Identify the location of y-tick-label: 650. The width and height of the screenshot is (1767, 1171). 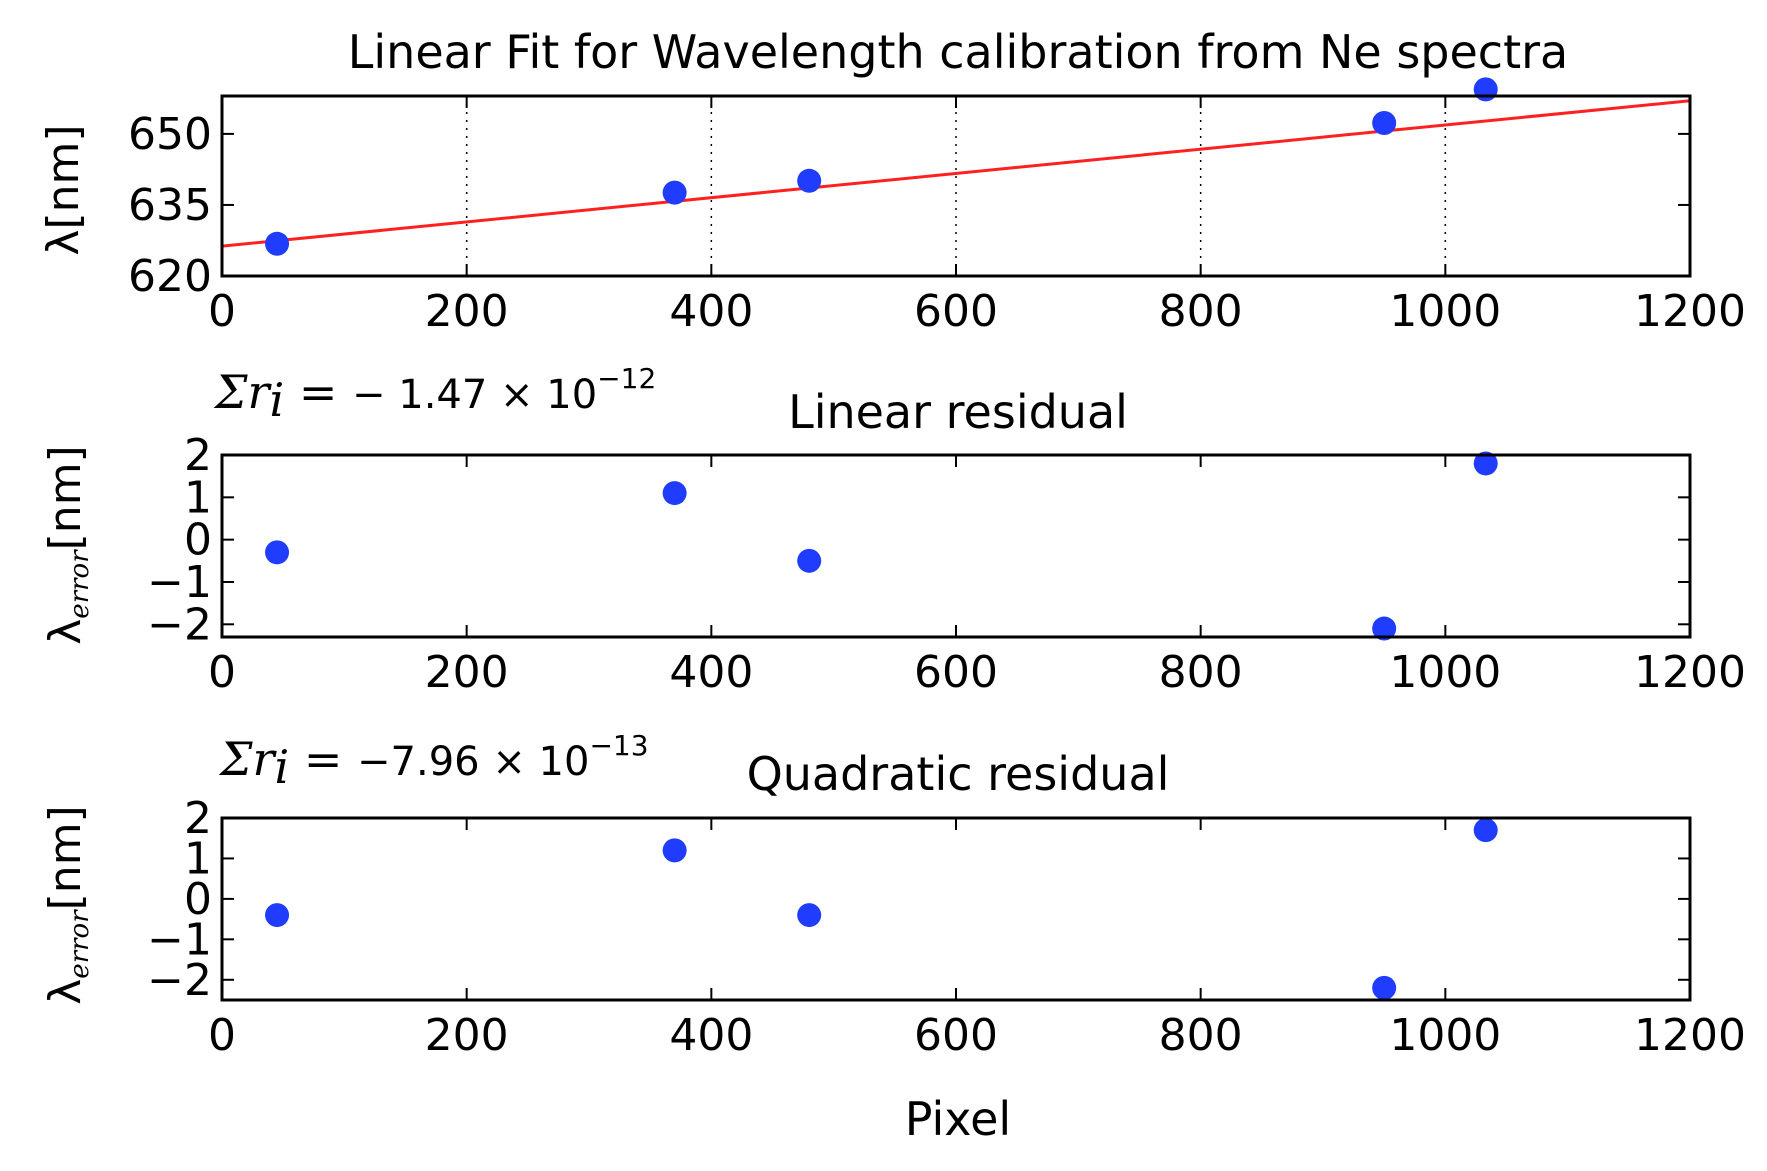
(170, 134).